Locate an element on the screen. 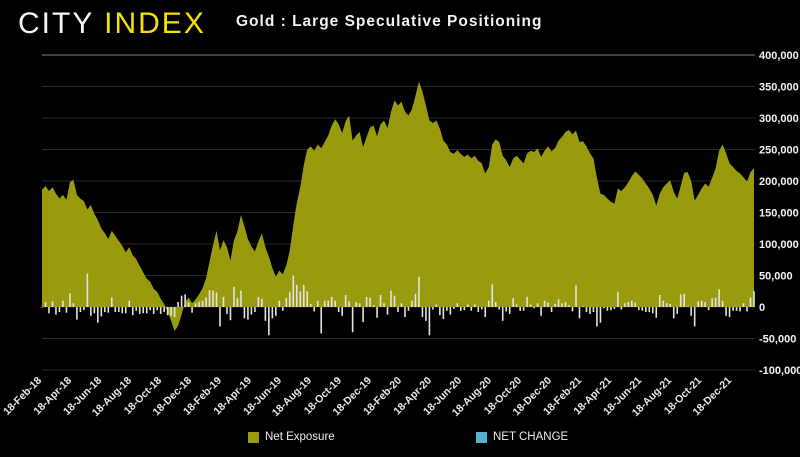 This screenshot has height=457, width=800. y-axis-tick-label: 0 is located at coordinates (762, 308).